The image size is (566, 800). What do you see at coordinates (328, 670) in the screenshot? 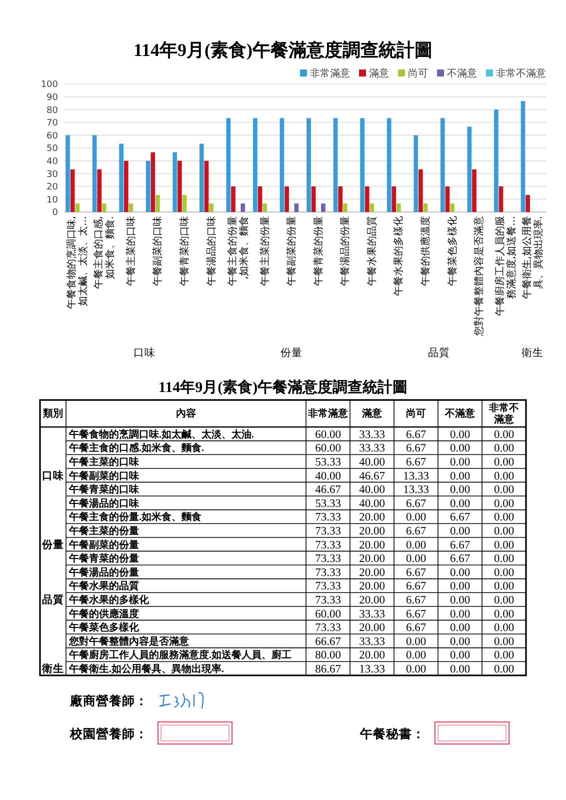
I see `data-label: 86.67` at bounding box center [328, 670].